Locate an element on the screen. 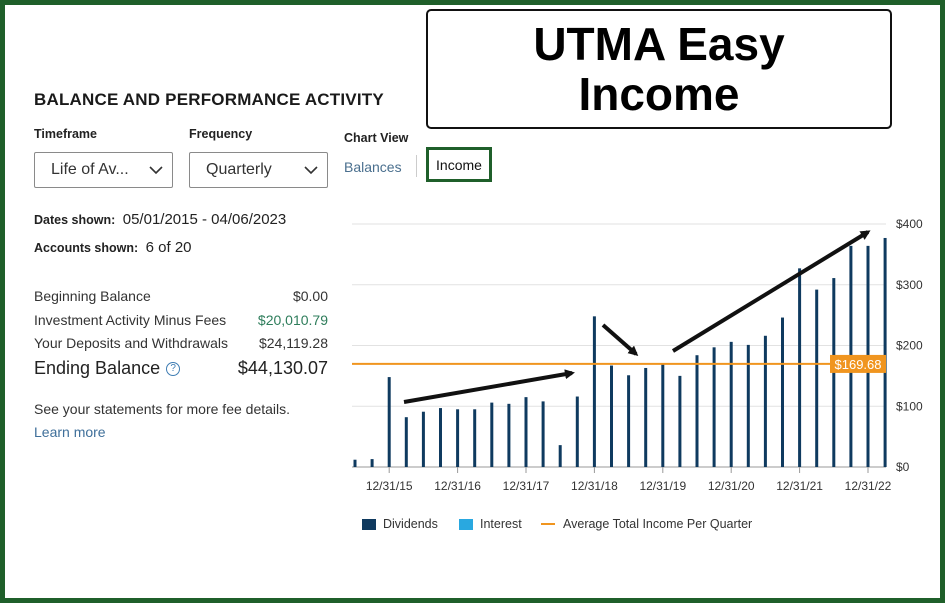 This screenshot has width=945, height=603. help-icon: ? is located at coordinates (173, 369).